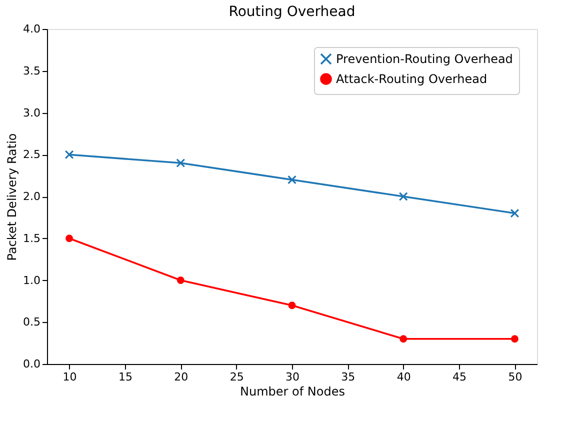 This screenshot has width=582, height=423. What do you see at coordinates (237, 377) in the screenshot?
I see `x-tick-label: 25` at bounding box center [237, 377].